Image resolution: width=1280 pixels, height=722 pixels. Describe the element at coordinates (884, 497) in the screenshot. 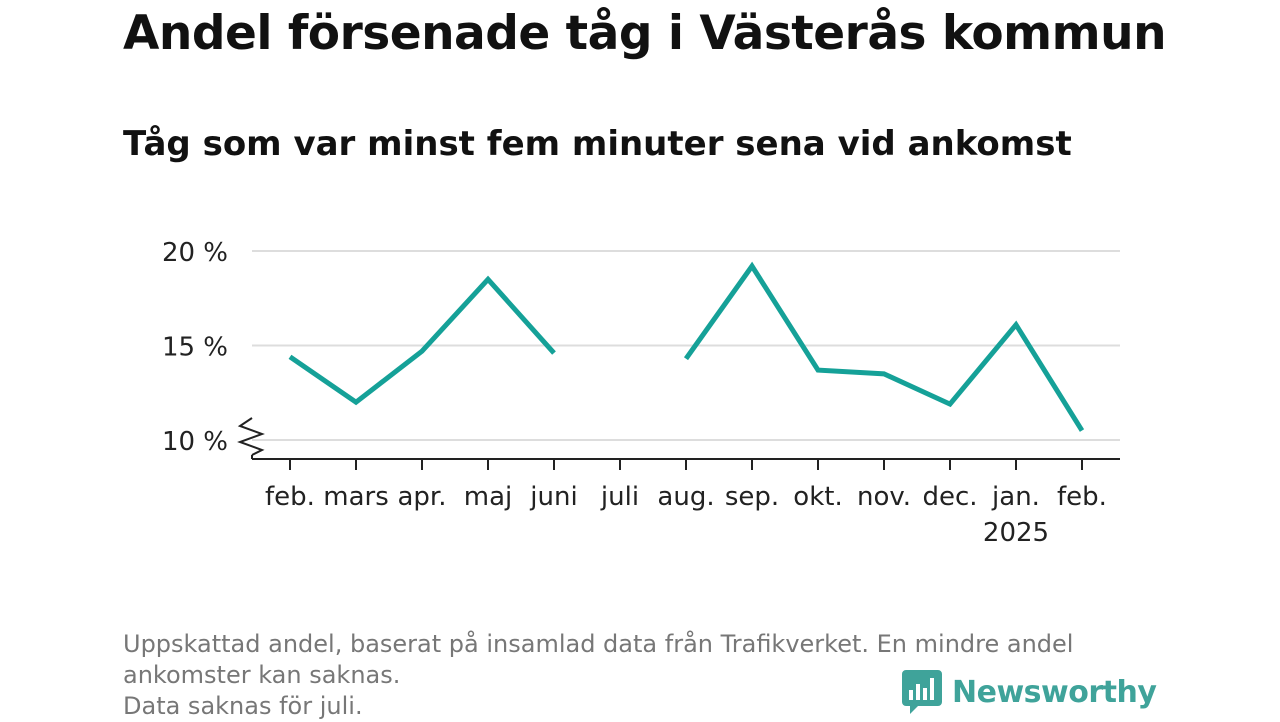

I see `x-tick-label: nov.` at that location.